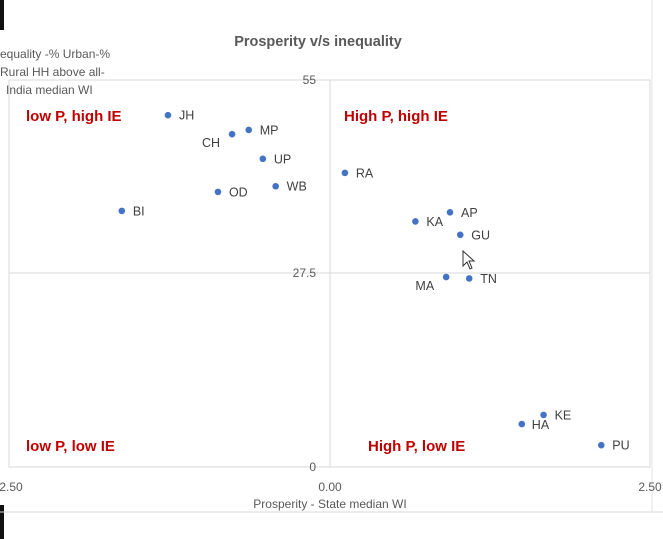 Image resolution: width=663 pixels, height=539 pixels. What do you see at coordinates (415, 221) in the screenshot?
I see `data-point-ka` at bounding box center [415, 221].